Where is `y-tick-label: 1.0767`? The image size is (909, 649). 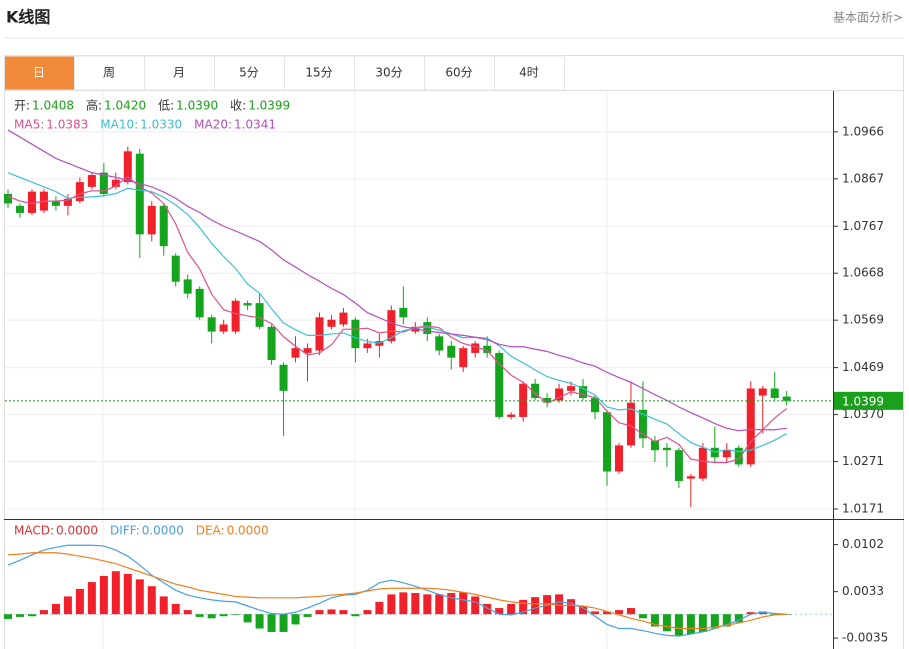 y-tick-label: 1.0767 is located at coordinates (863, 226).